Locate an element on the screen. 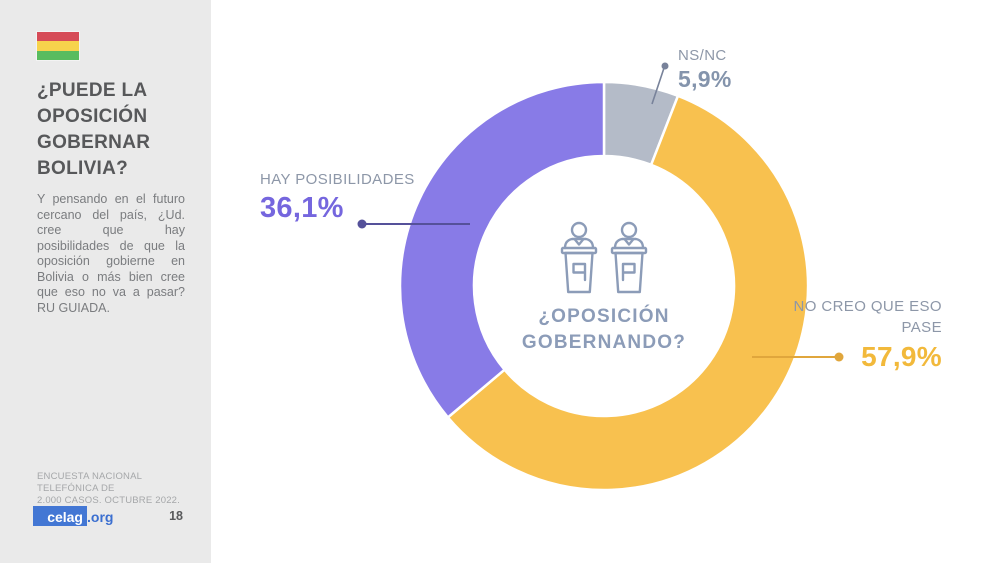 The image size is (1000, 563). label-hay-value: 36,1% is located at coordinates (302, 208).